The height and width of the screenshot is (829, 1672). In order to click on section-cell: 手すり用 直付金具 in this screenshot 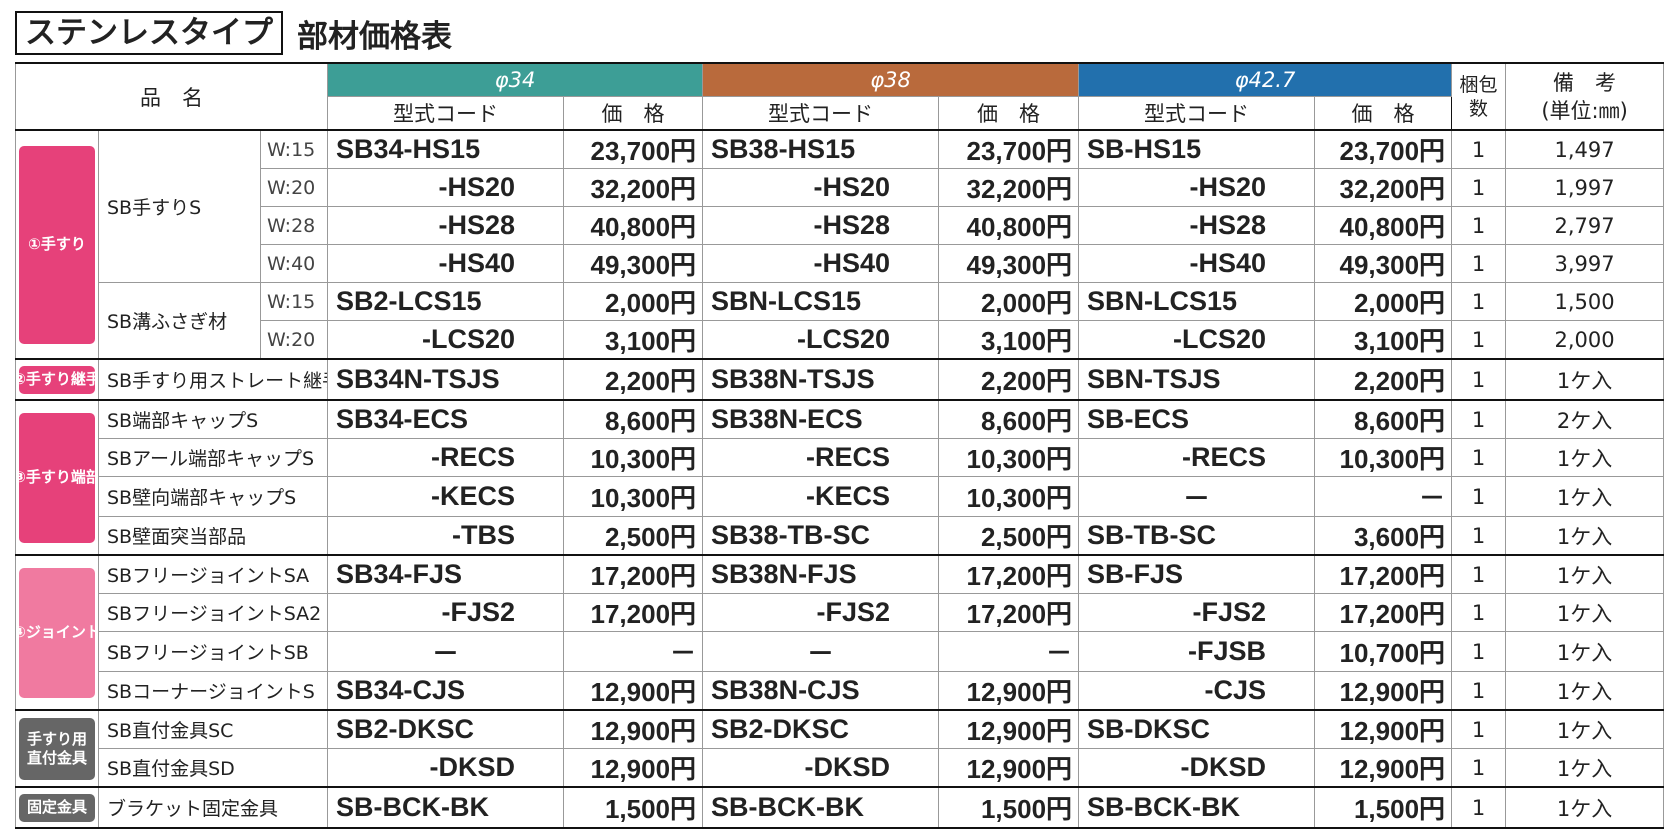, I will do `click(57, 748)`.